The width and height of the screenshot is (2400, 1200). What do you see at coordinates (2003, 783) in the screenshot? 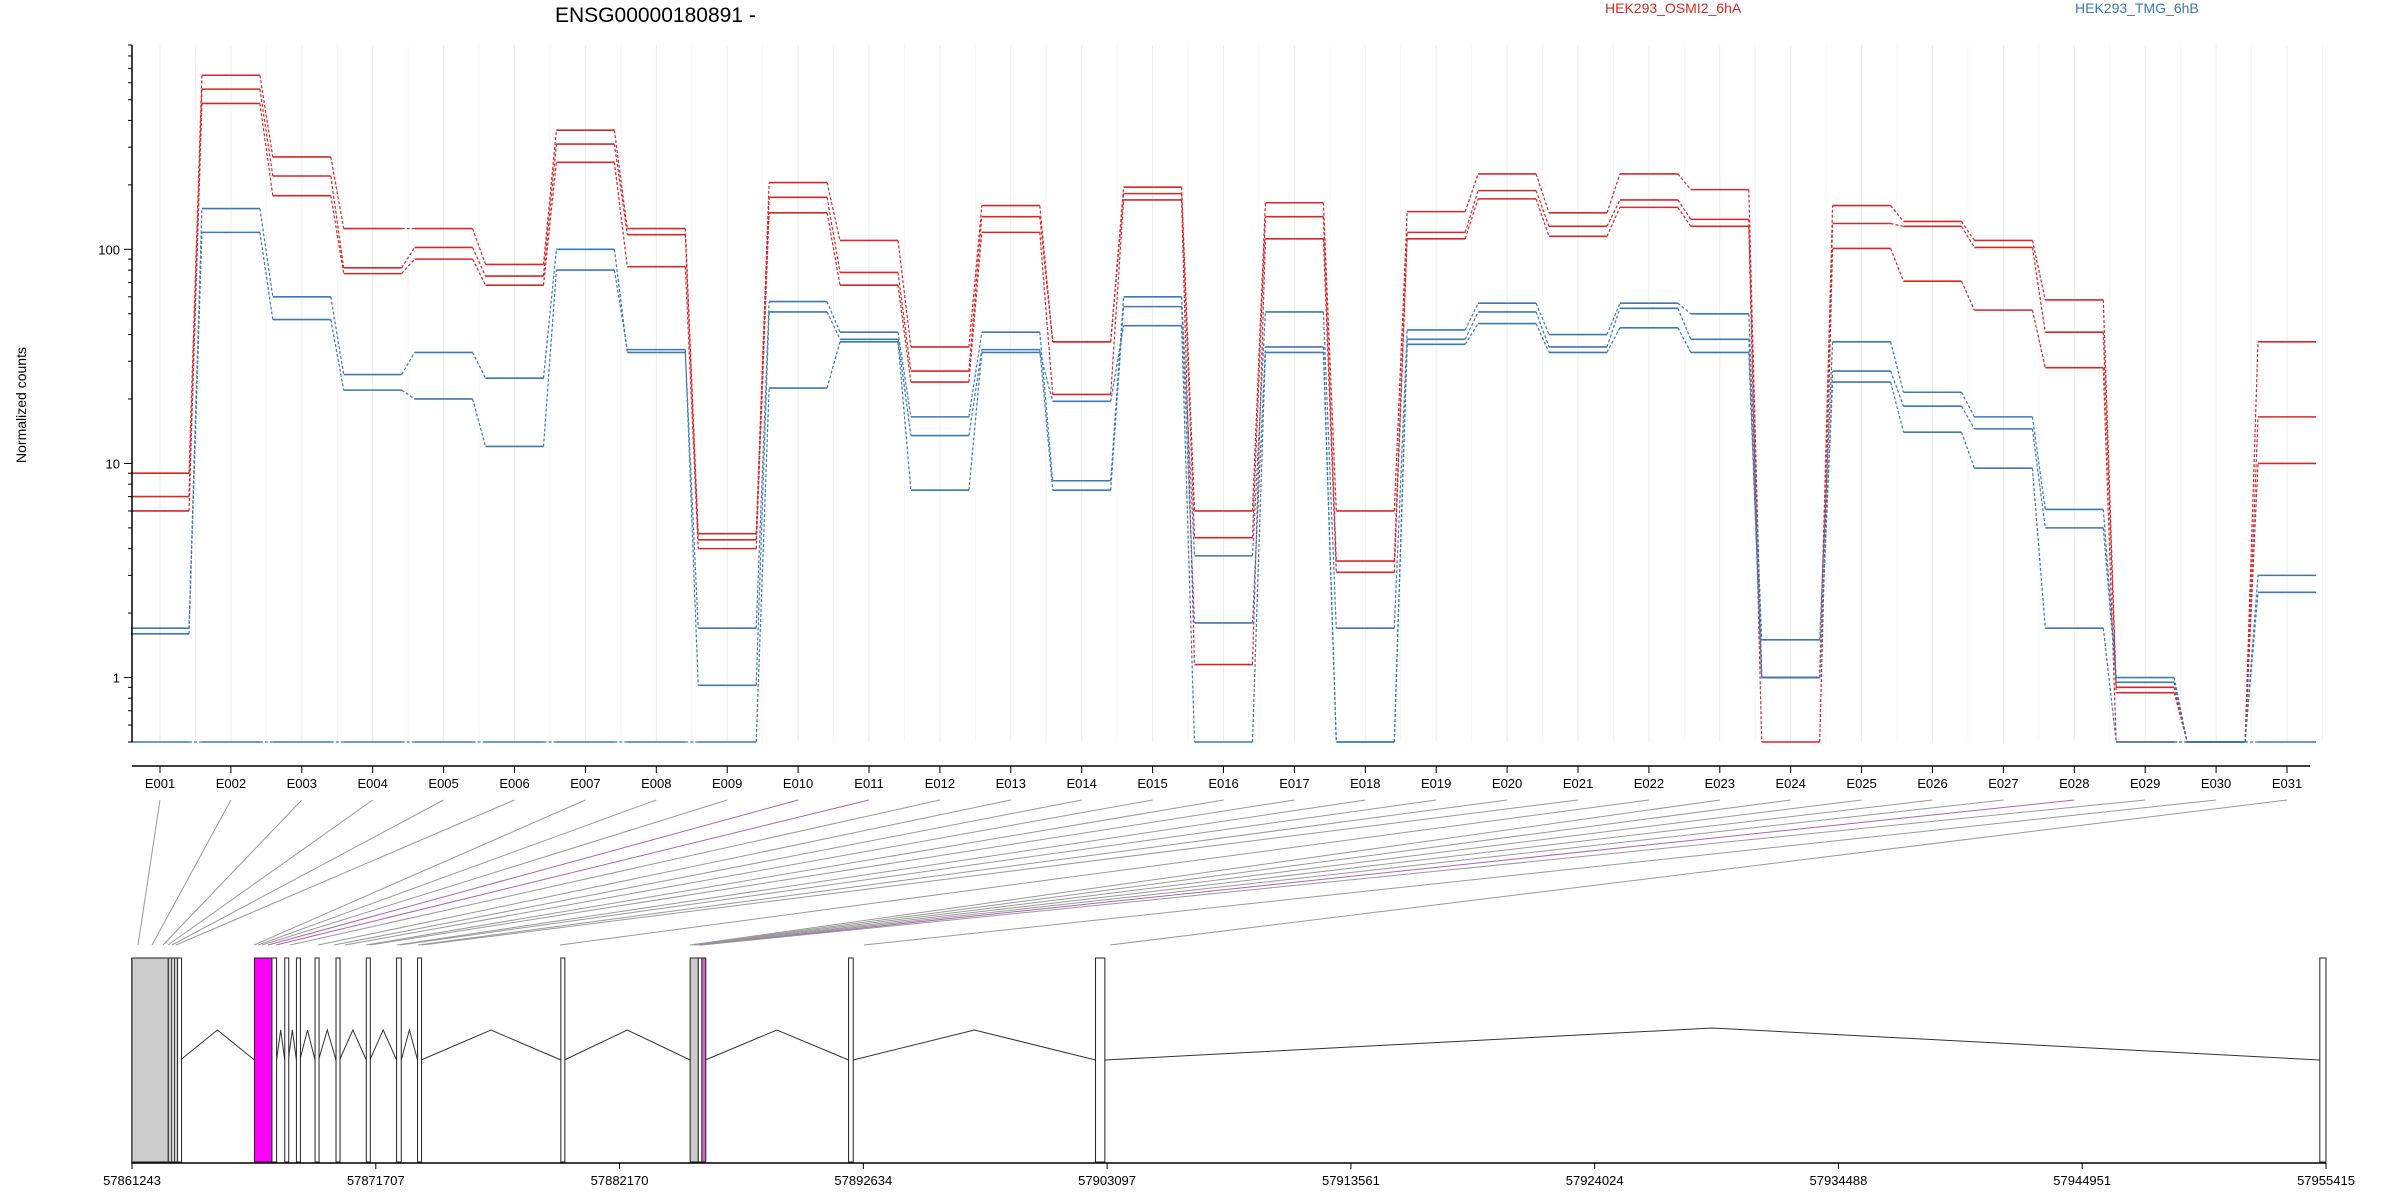
I see `x-tick-label: E027` at bounding box center [2003, 783].